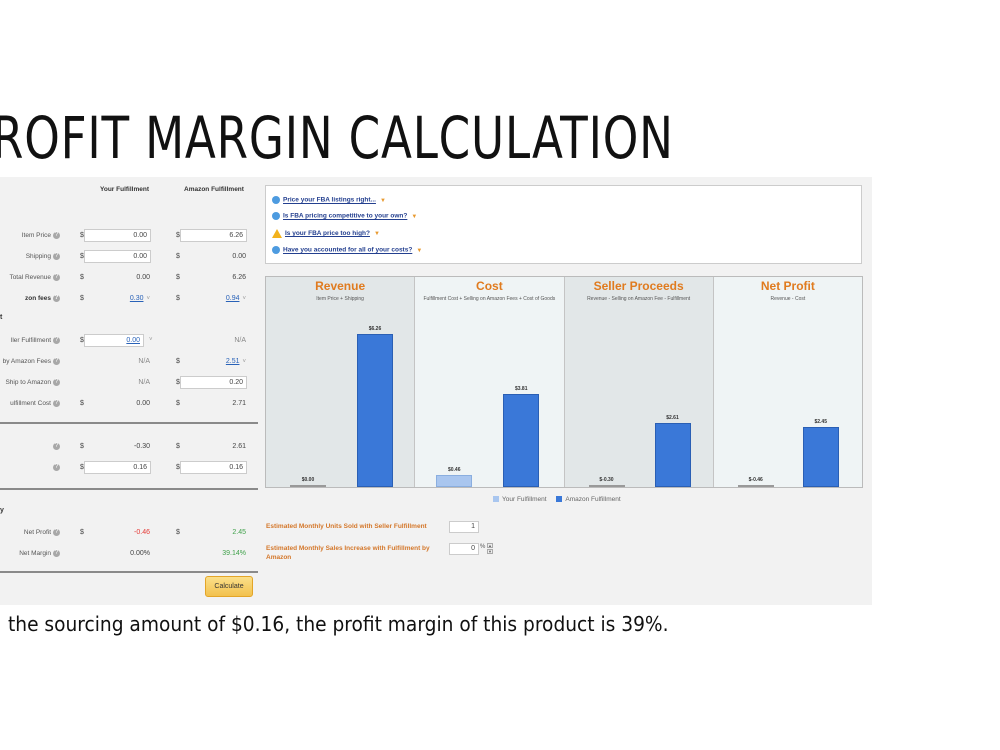 This screenshot has height=750, width=1000. I want to click on bar-label: $3.81, so click(521, 389).